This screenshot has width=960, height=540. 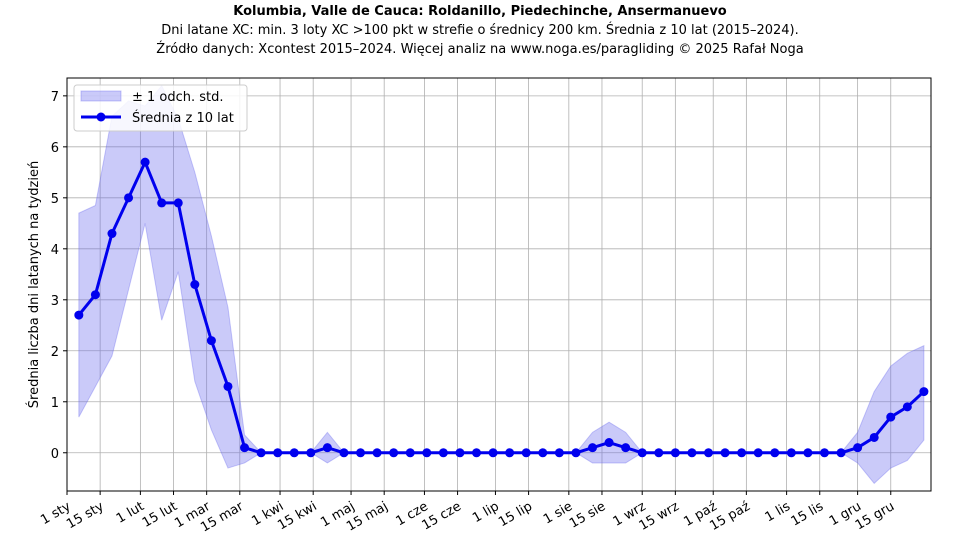 What do you see at coordinates (808, 514) in the screenshot?
I see `x-tick-label-21: 15 lis` at bounding box center [808, 514].